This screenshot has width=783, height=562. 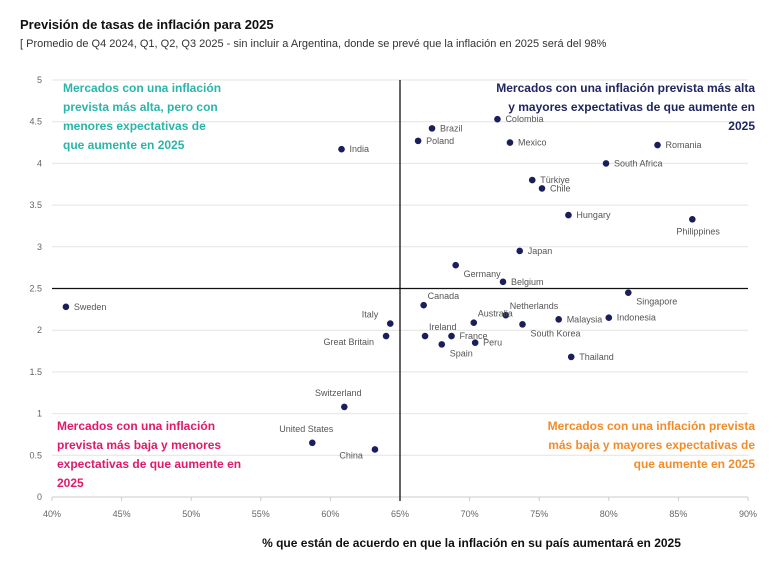 I want to click on y-tick-label: 2, so click(x=39, y=330).